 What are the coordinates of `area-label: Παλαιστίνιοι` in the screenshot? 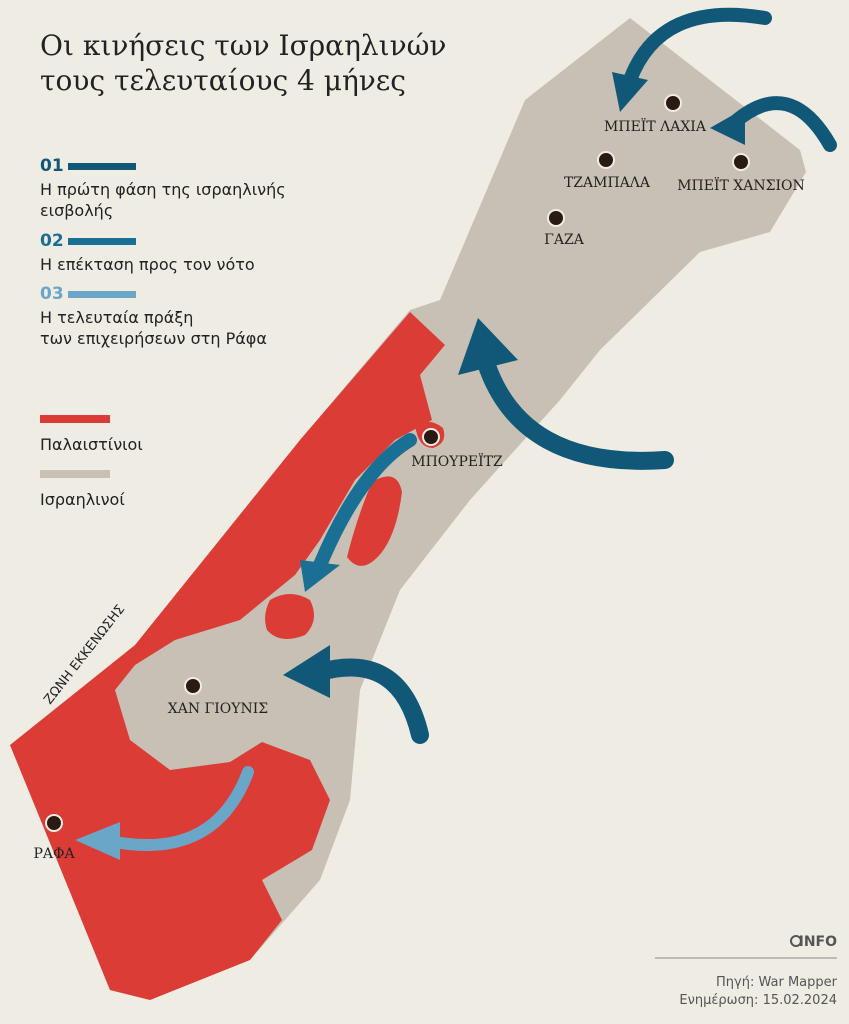 It's located at (91, 444).